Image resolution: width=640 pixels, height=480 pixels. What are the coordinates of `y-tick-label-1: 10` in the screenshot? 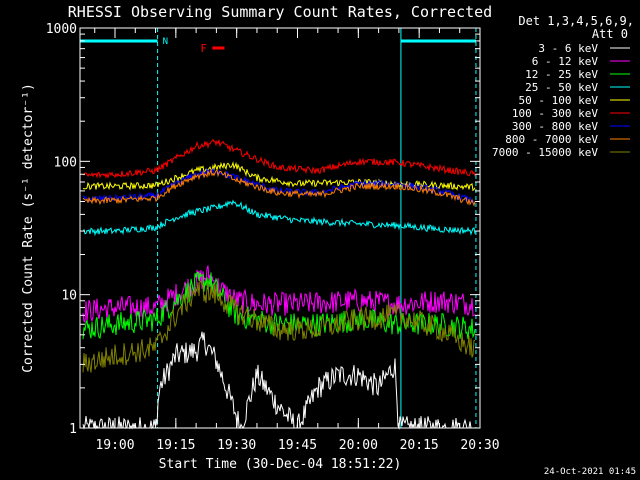 It's located at (69, 296).